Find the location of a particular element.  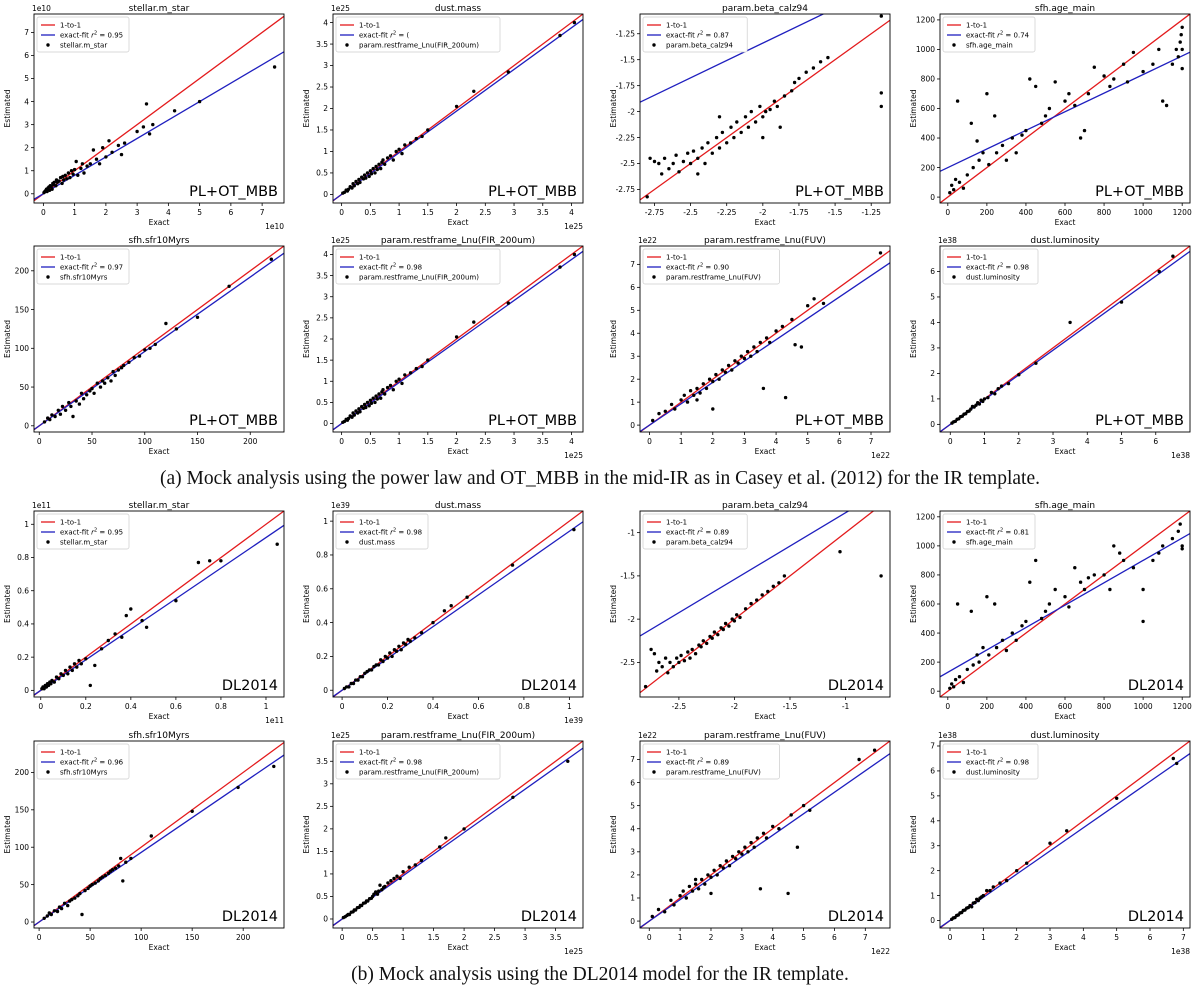

x-tick-label: 1000 is located at coordinates (1143, 706).